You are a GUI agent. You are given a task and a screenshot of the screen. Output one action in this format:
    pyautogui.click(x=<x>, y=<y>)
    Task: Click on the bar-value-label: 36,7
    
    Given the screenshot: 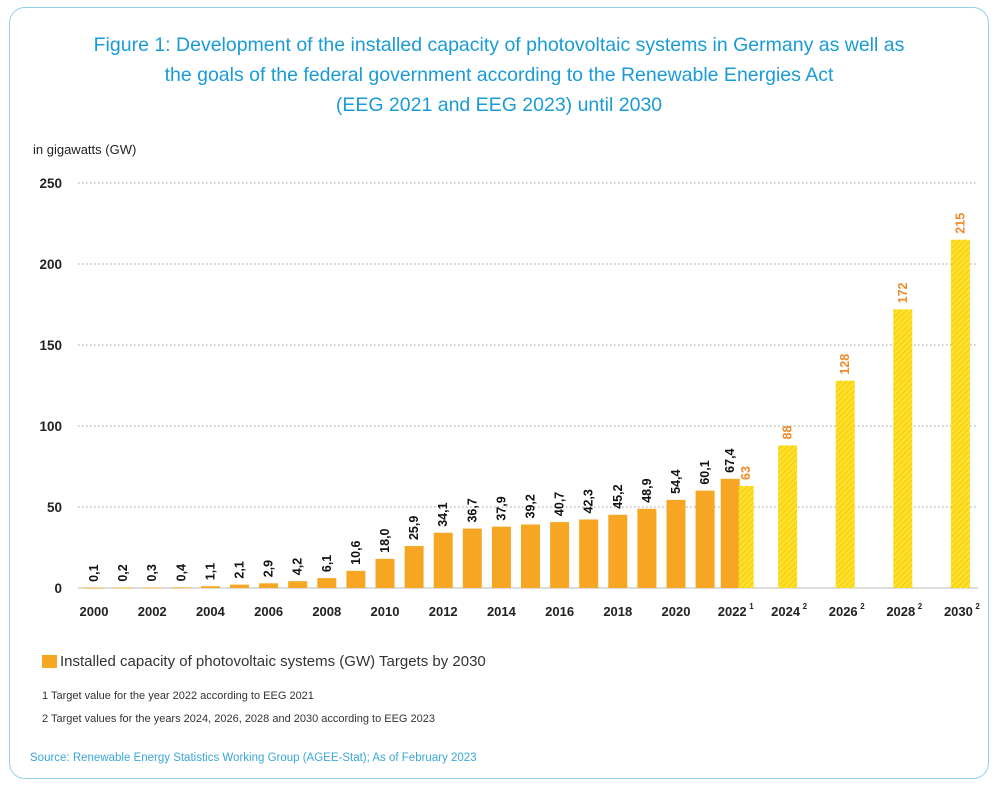 What is the action you would take?
    pyautogui.click(x=472, y=510)
    